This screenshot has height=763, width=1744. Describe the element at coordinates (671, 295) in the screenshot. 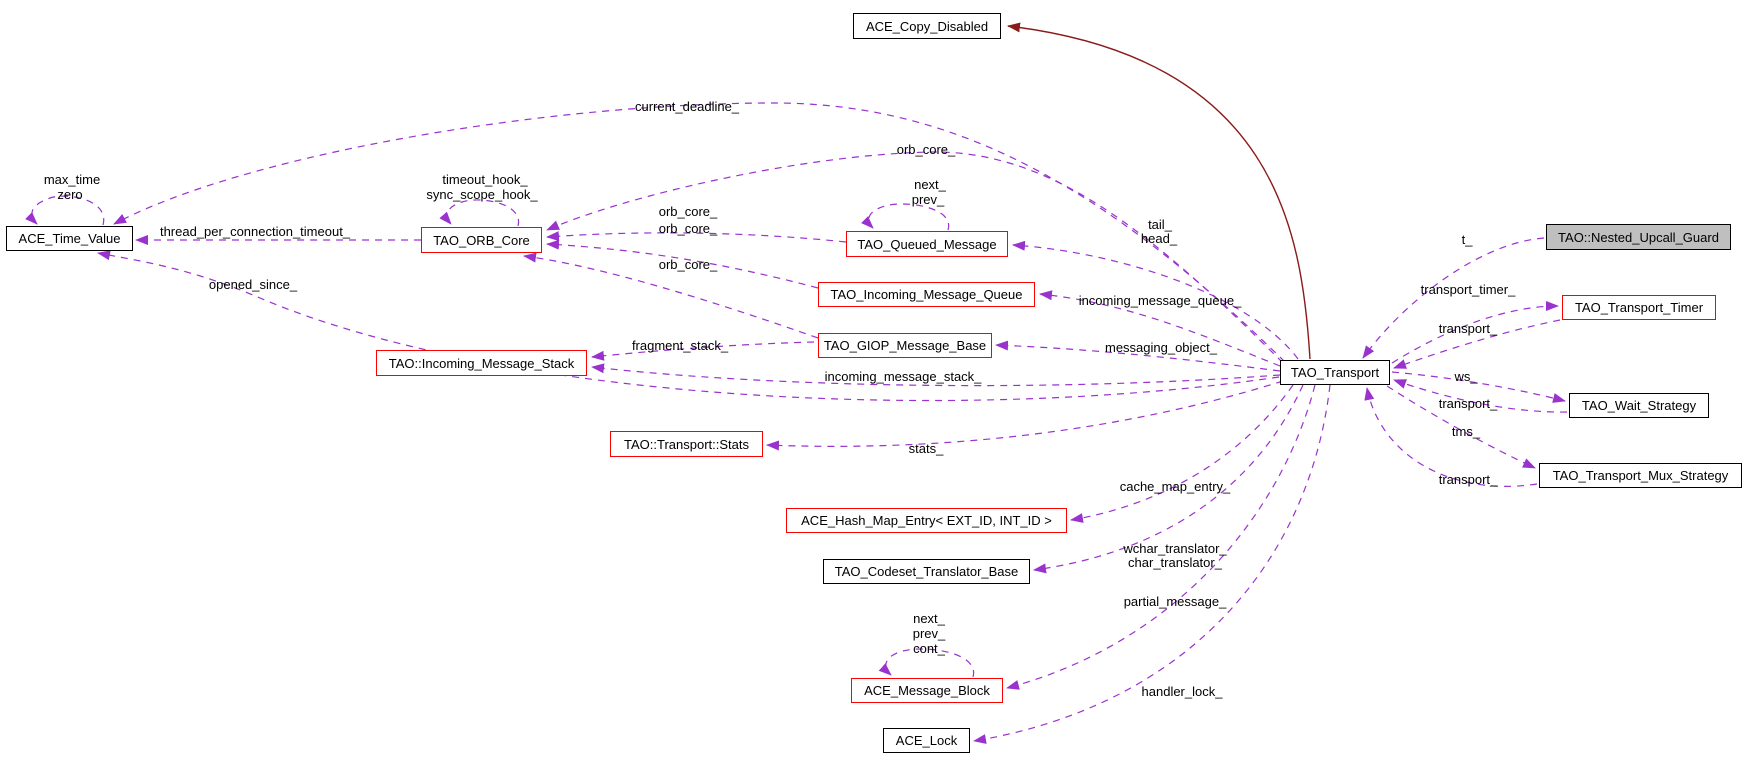

I see `edge-orb-core-from-giop` at that location.